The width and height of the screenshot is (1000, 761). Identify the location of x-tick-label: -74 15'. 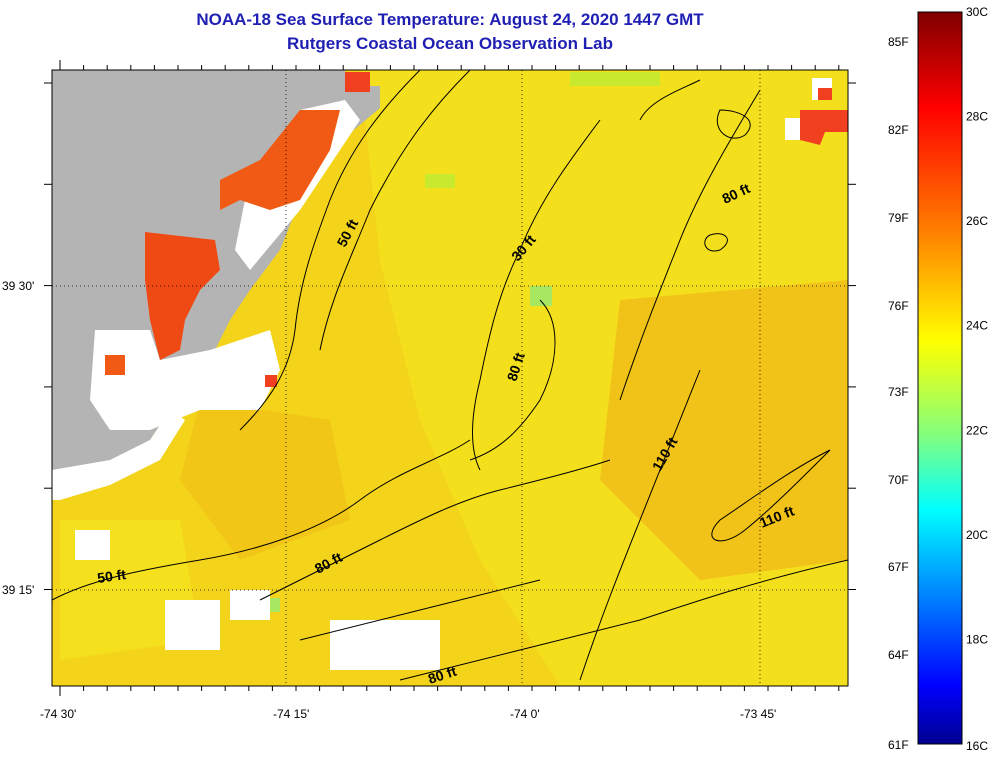
(291, 714).